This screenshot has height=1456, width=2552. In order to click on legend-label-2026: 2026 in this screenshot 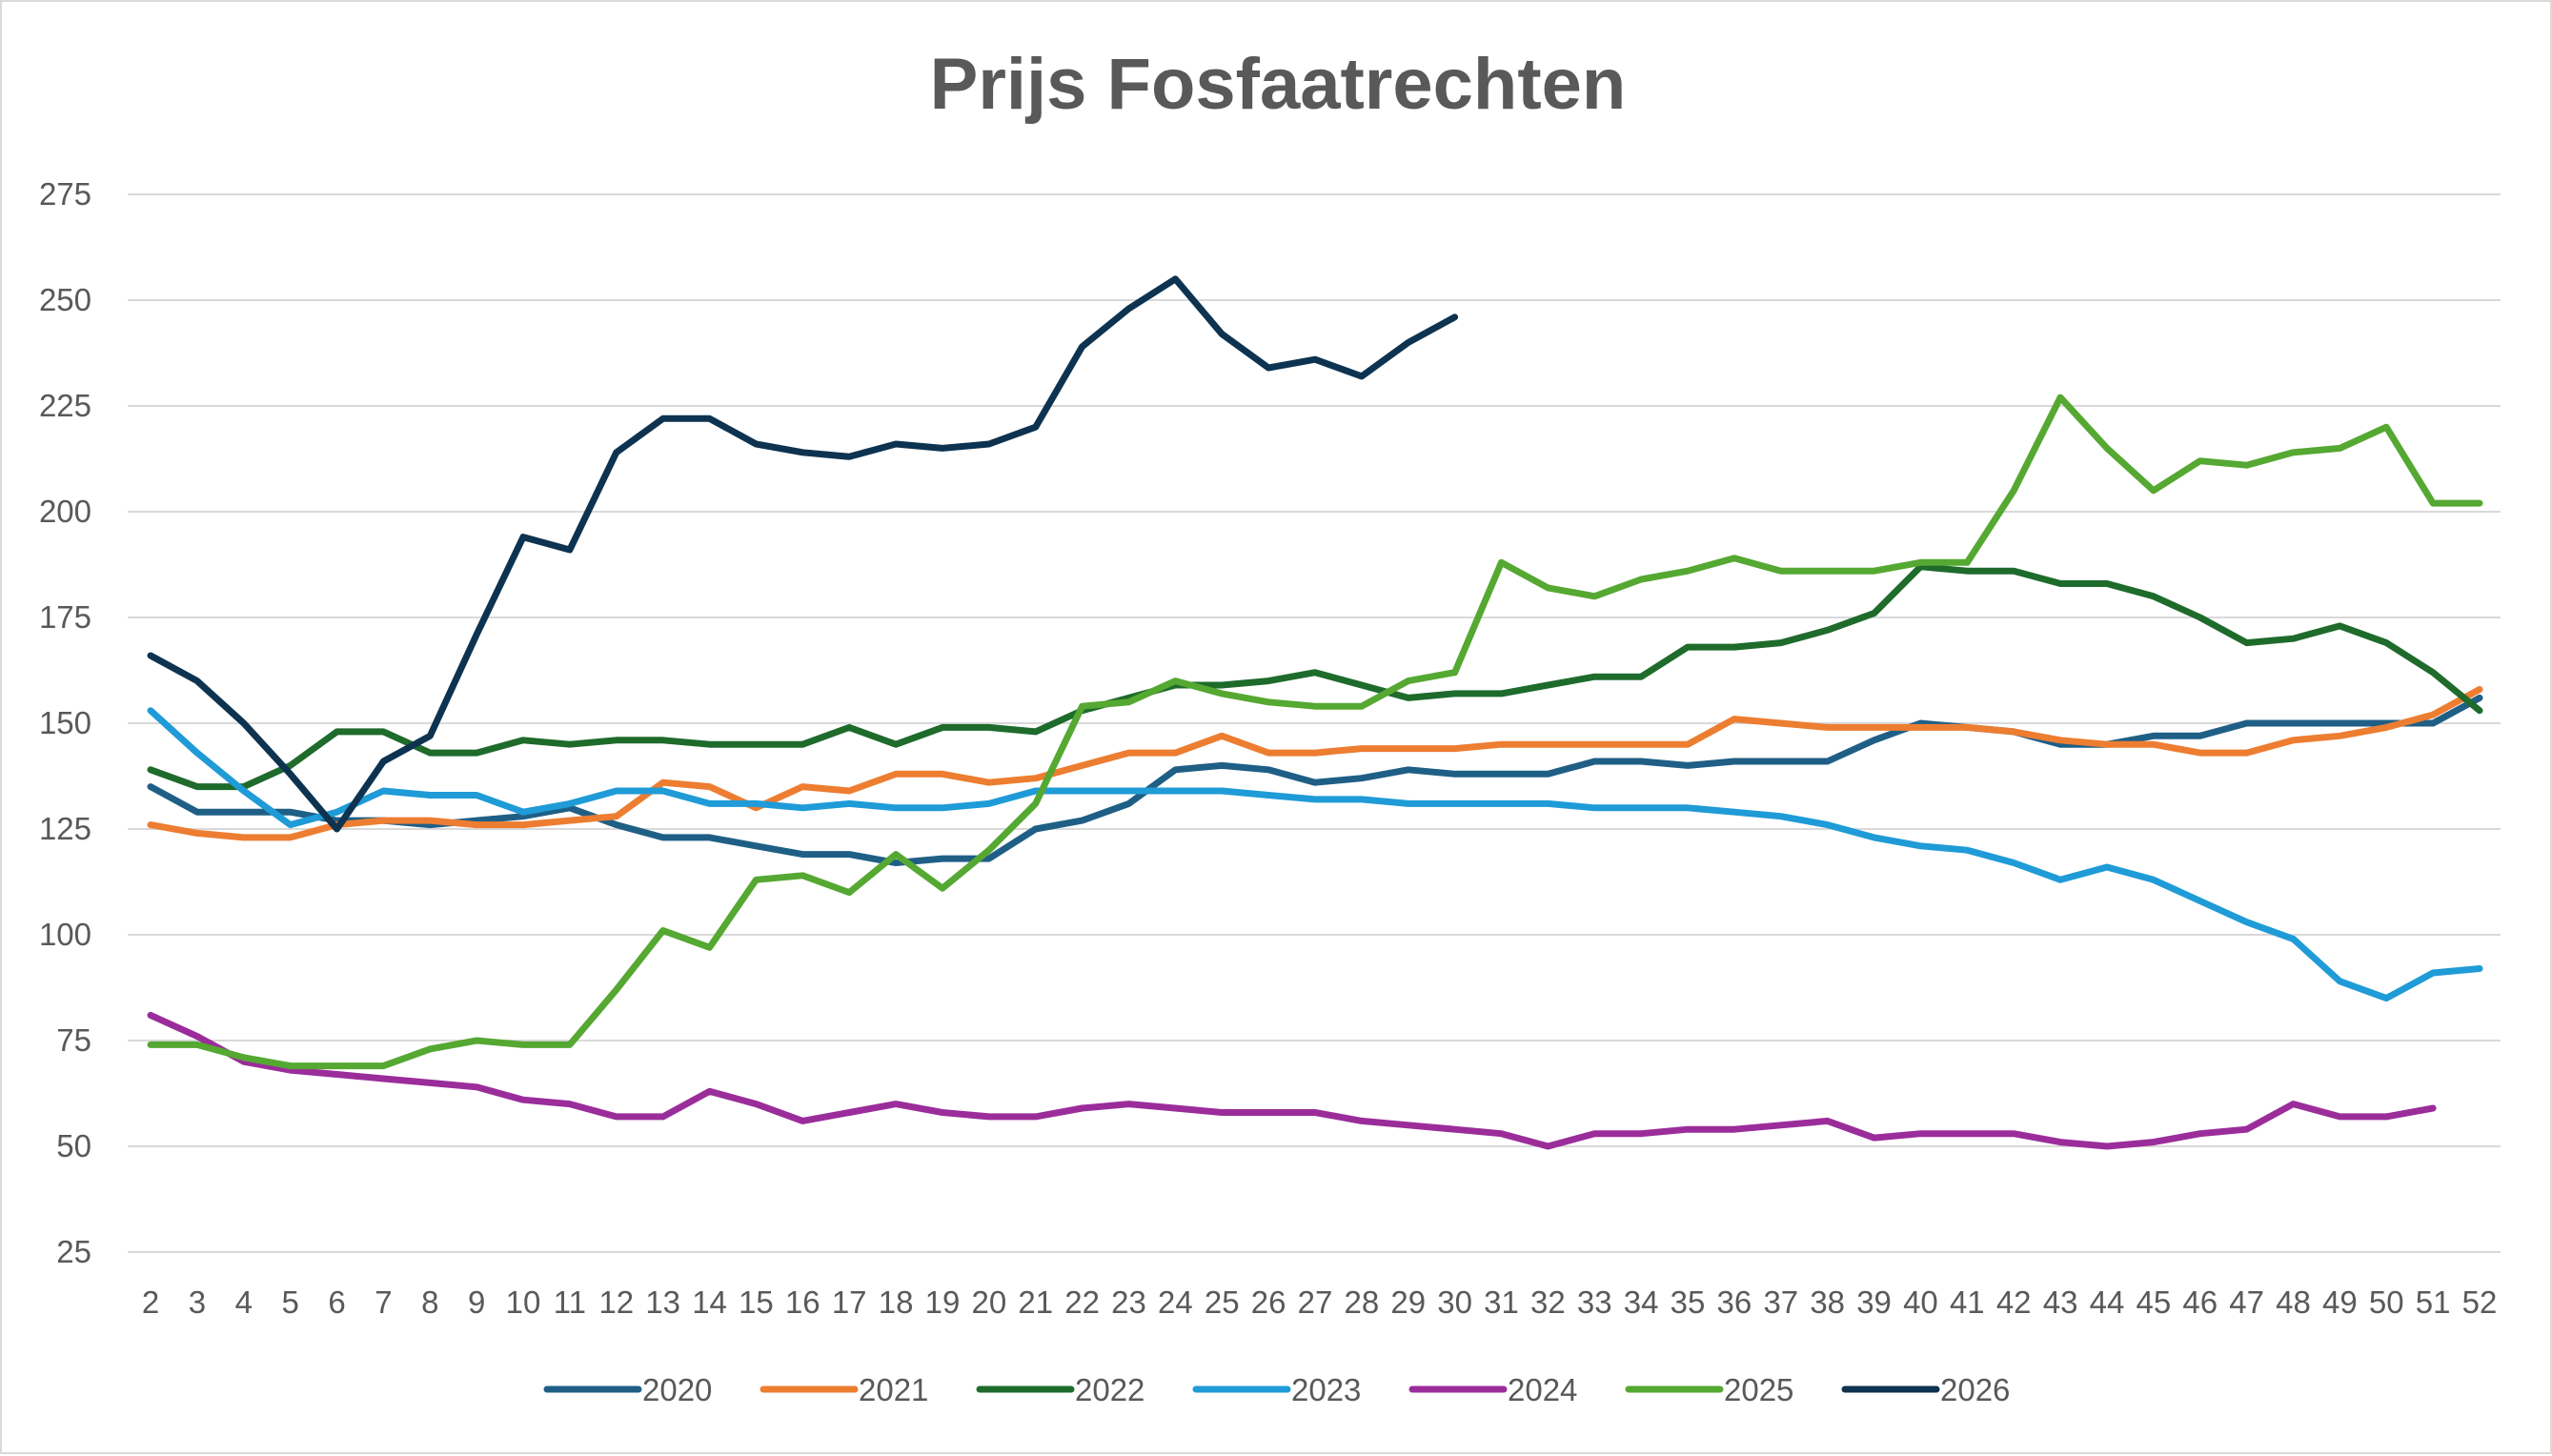, I will do `click(1975, 1389)`.